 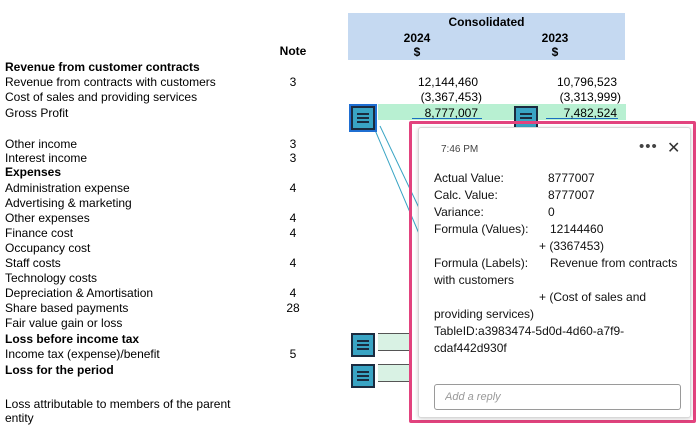 What do you see at coordinates (451, 113) in the screenshot?
I see `value-2024-gross-profit: 8,777,007` at bounding box center [451, 113].